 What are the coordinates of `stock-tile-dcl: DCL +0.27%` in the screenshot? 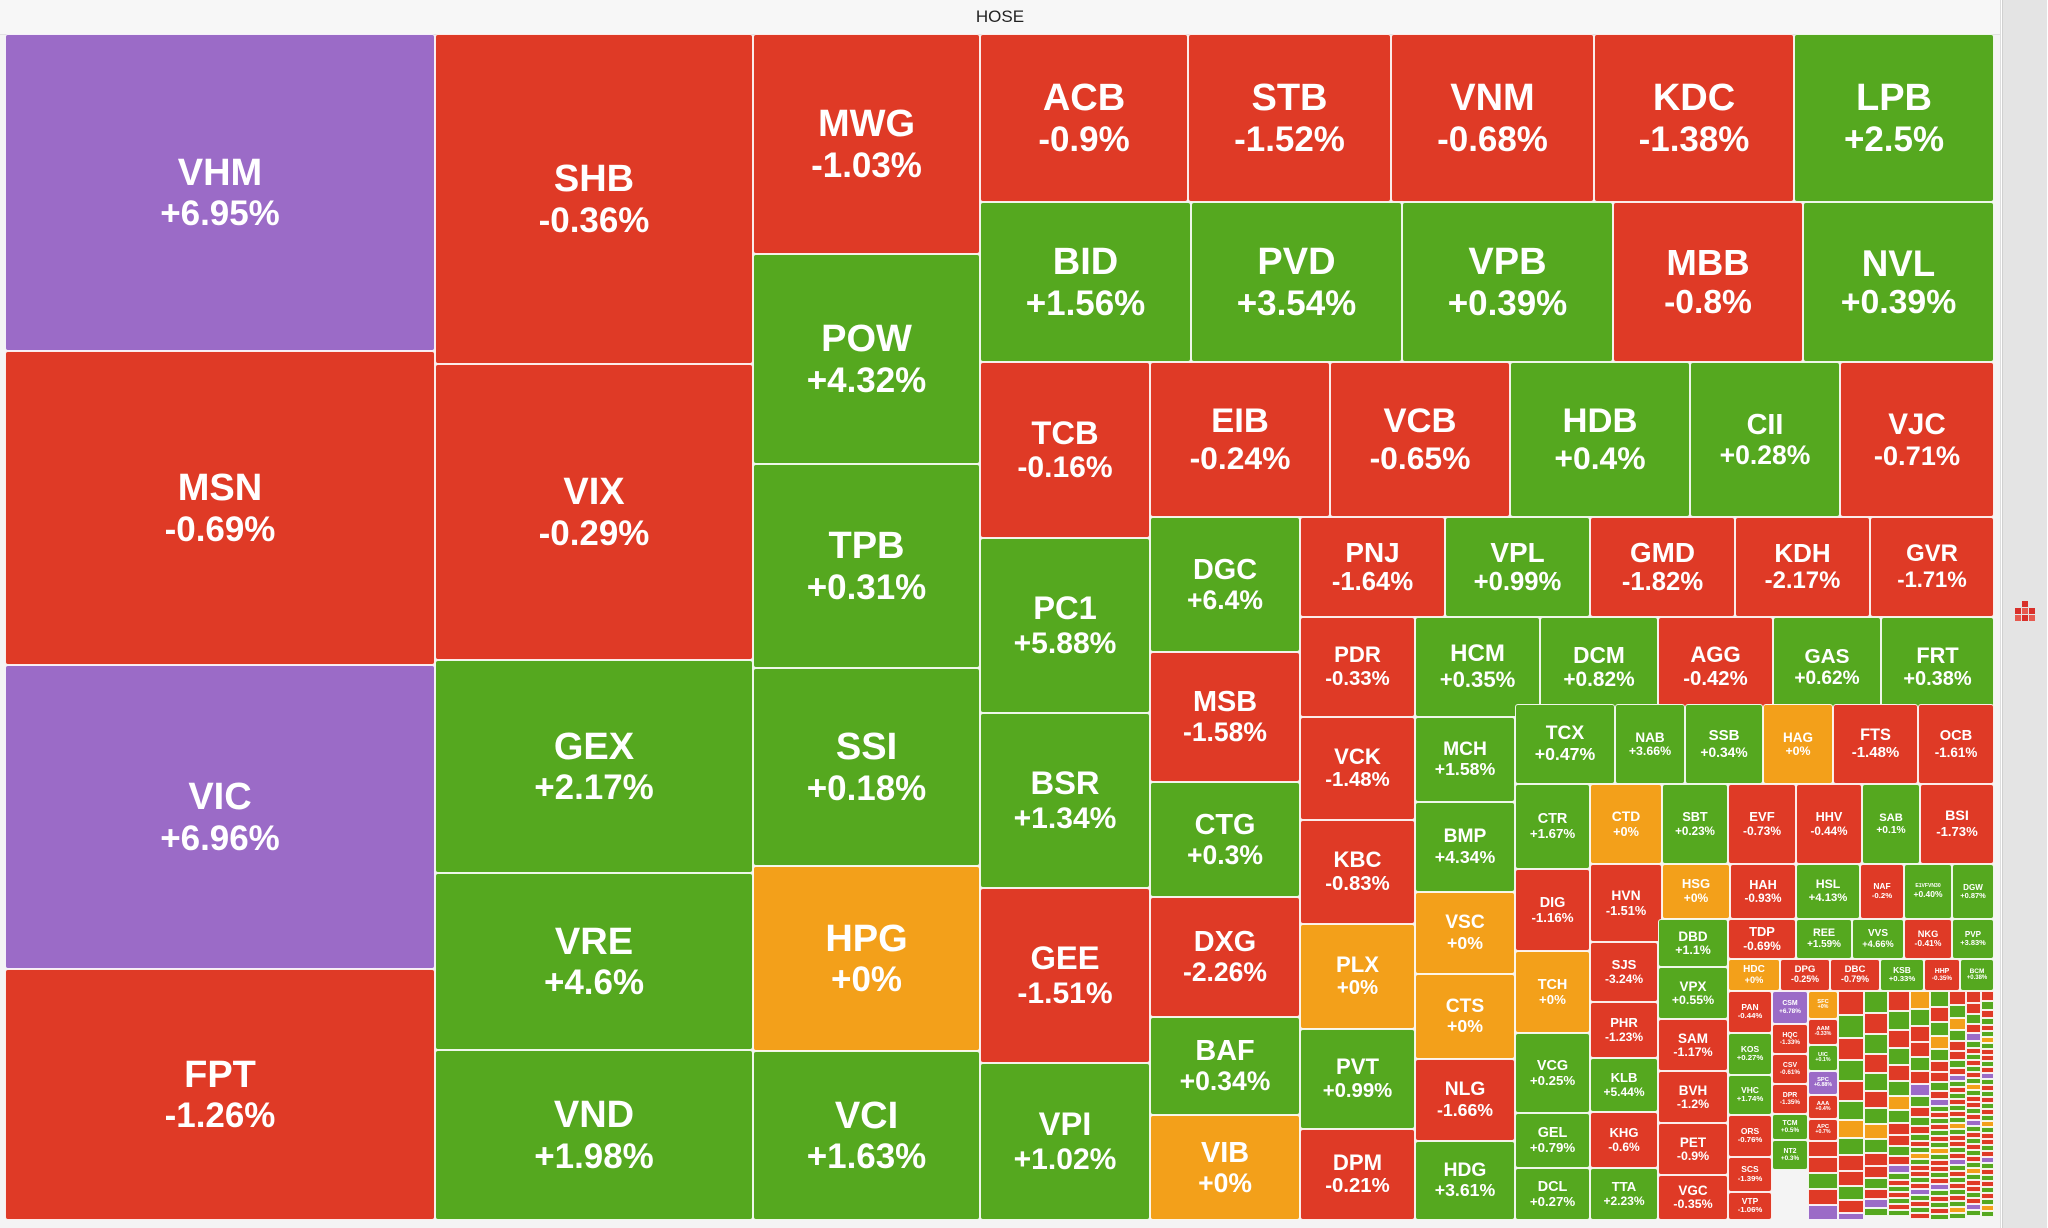 It's located at (1552, 1194).